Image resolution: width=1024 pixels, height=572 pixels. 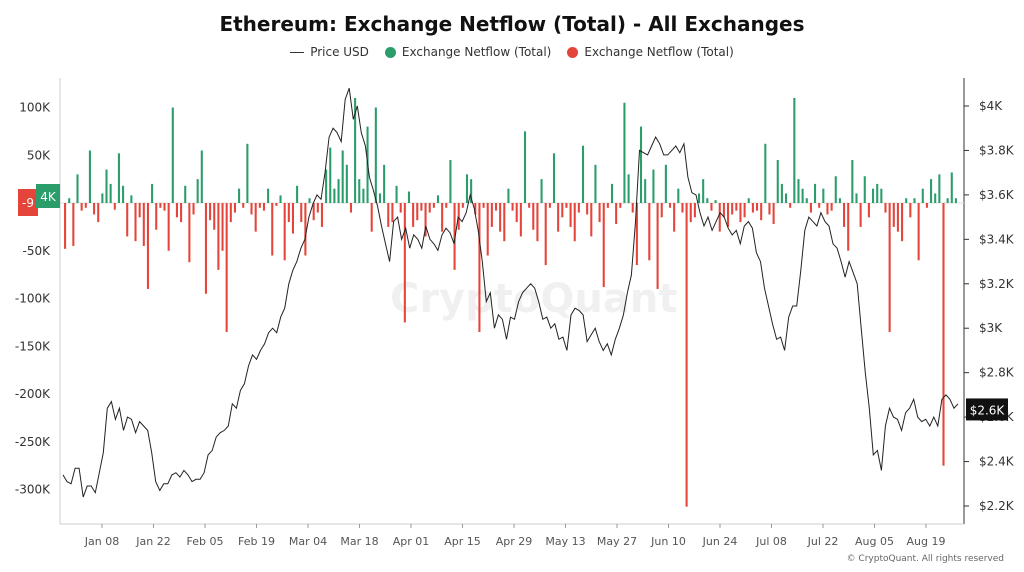 I want to click on left-tick-label: -50K, so click(x=37, y=251).